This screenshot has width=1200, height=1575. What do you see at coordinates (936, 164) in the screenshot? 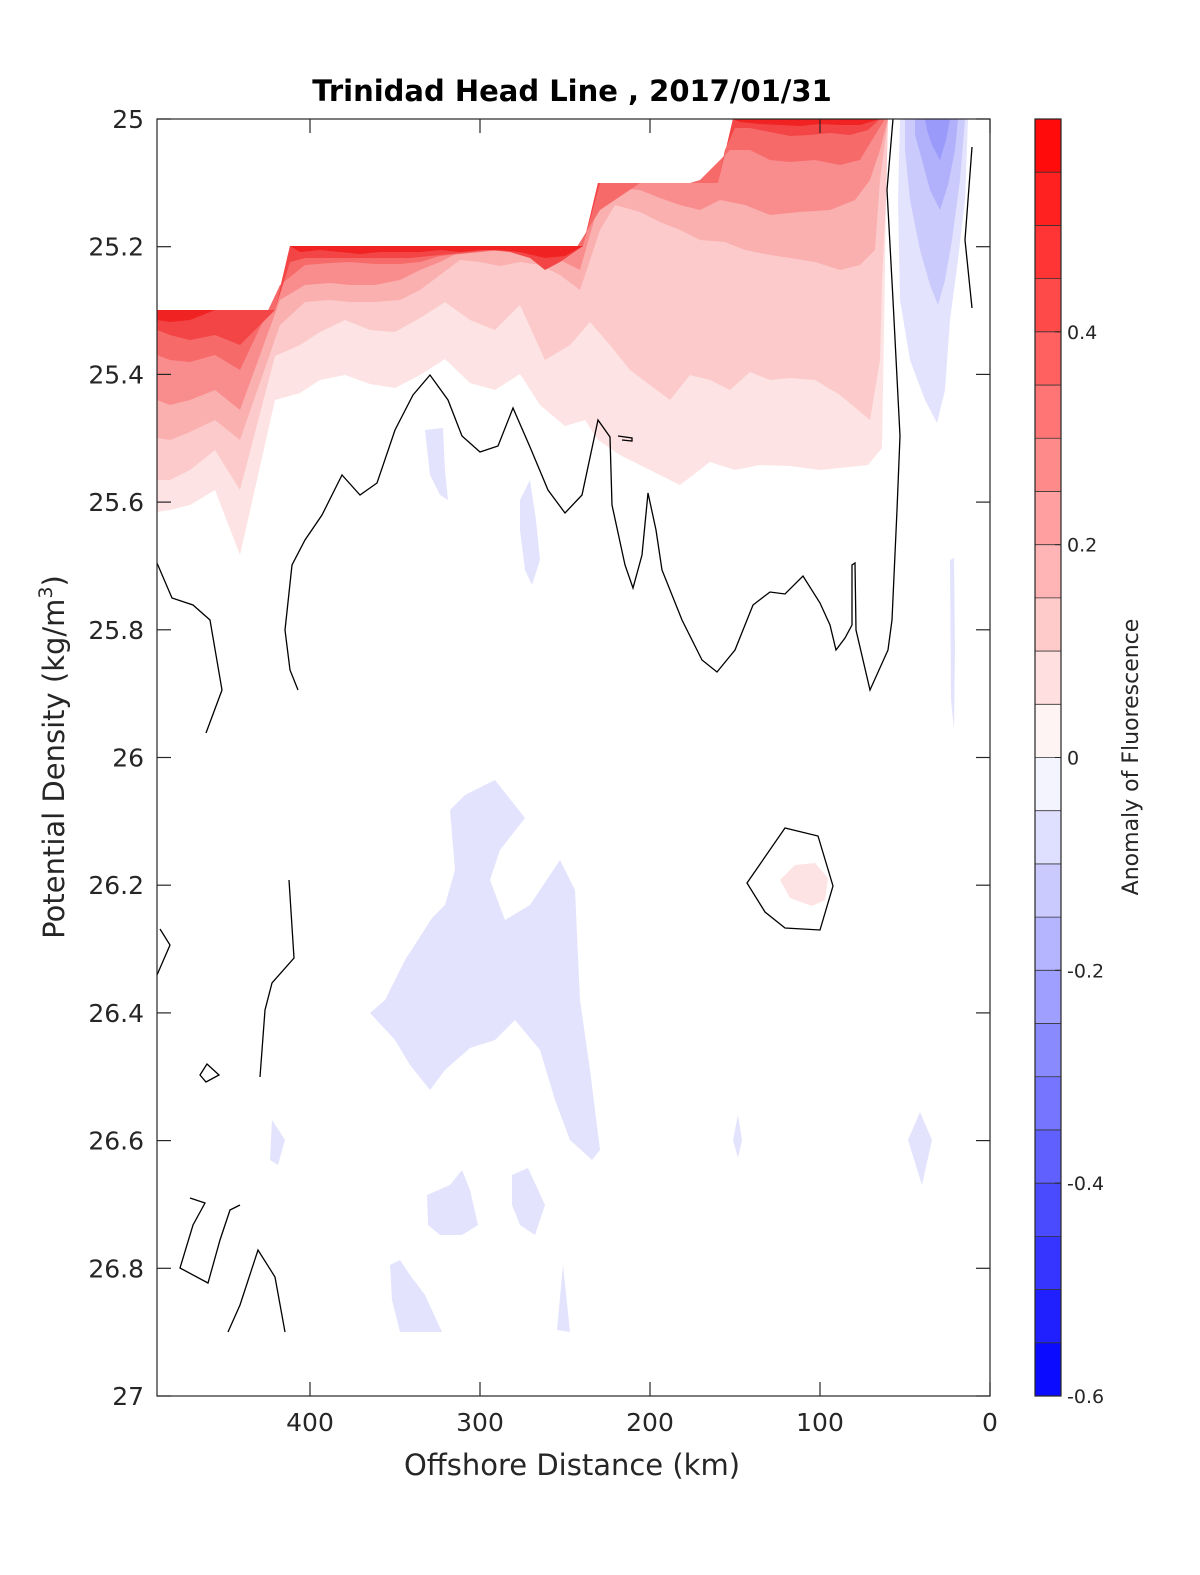
I see `anomaly-band-neg-0.15` at bounding box center [936, 164].